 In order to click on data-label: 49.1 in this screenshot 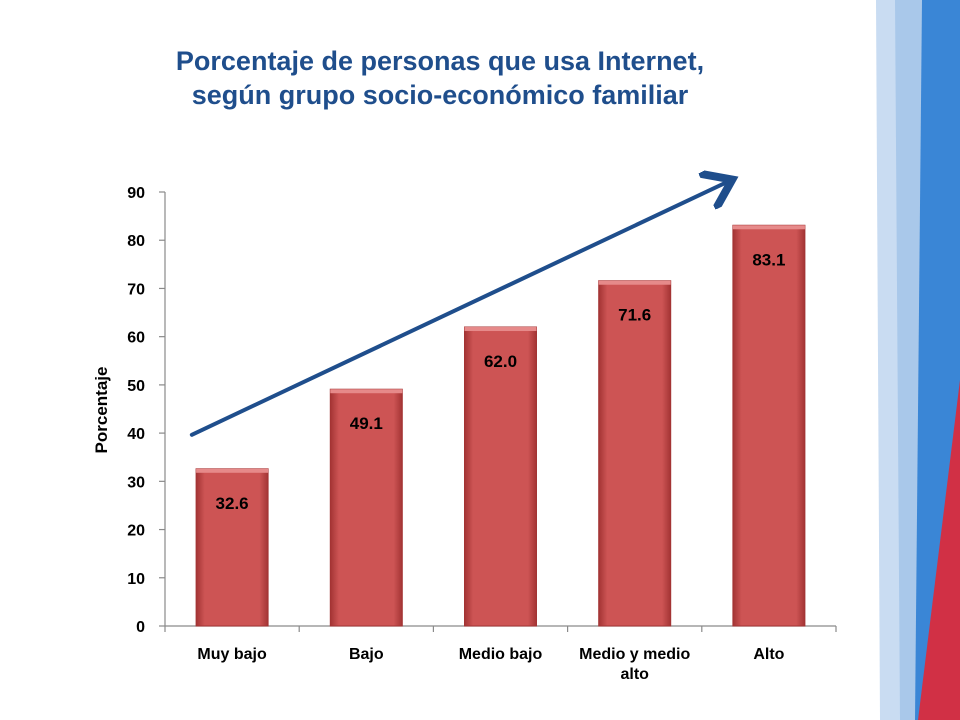, I will do `click(366, 423)`.